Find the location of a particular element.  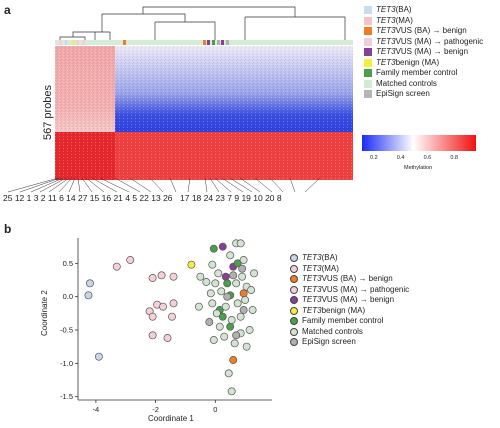

legend-label: VUS (BA) → benign is located at coordinates (431, 30).